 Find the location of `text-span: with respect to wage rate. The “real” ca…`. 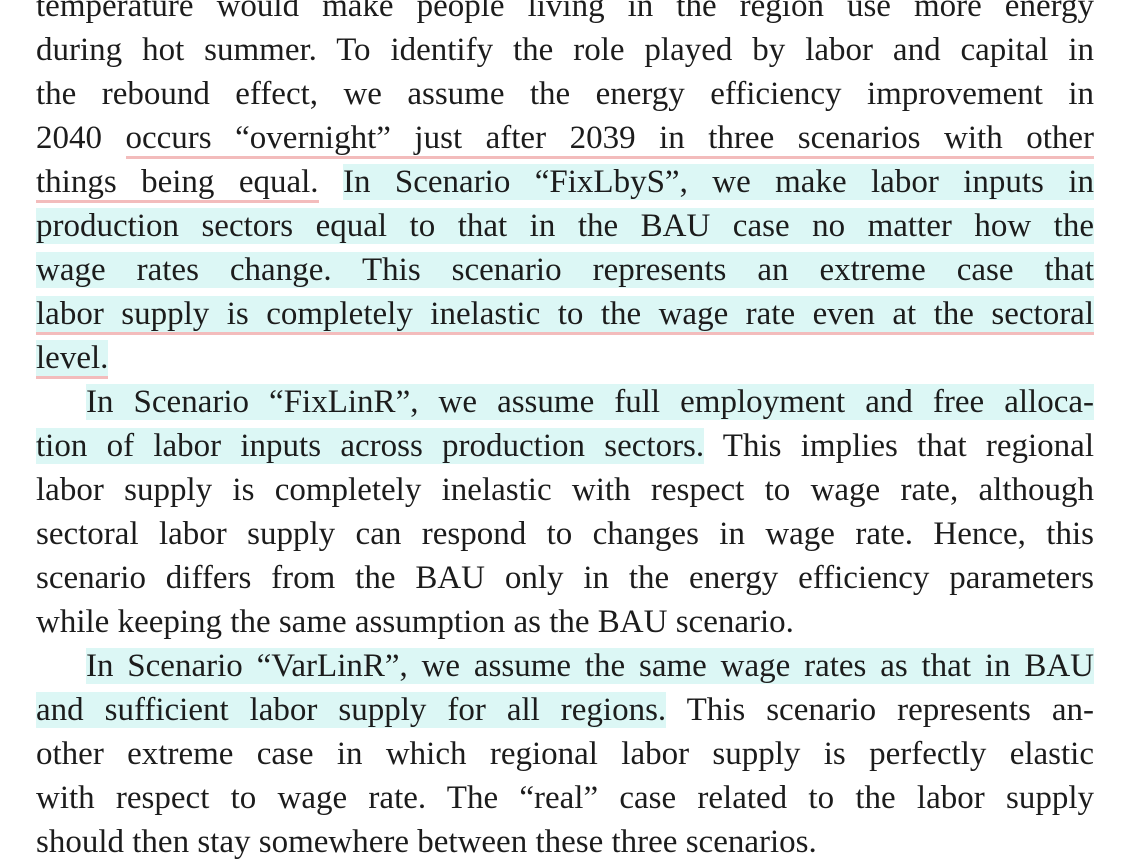

text-span: with respect to wage rate. The “real” ca… is located at coordinates (565, 798).